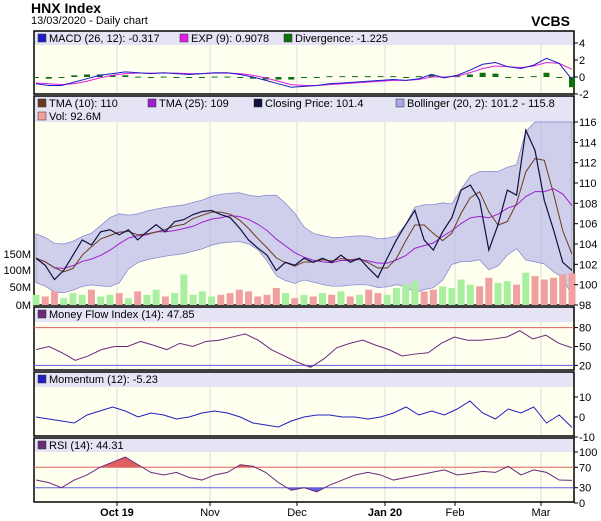  I want to click on y-tick-label: 100, so click(588, 453).